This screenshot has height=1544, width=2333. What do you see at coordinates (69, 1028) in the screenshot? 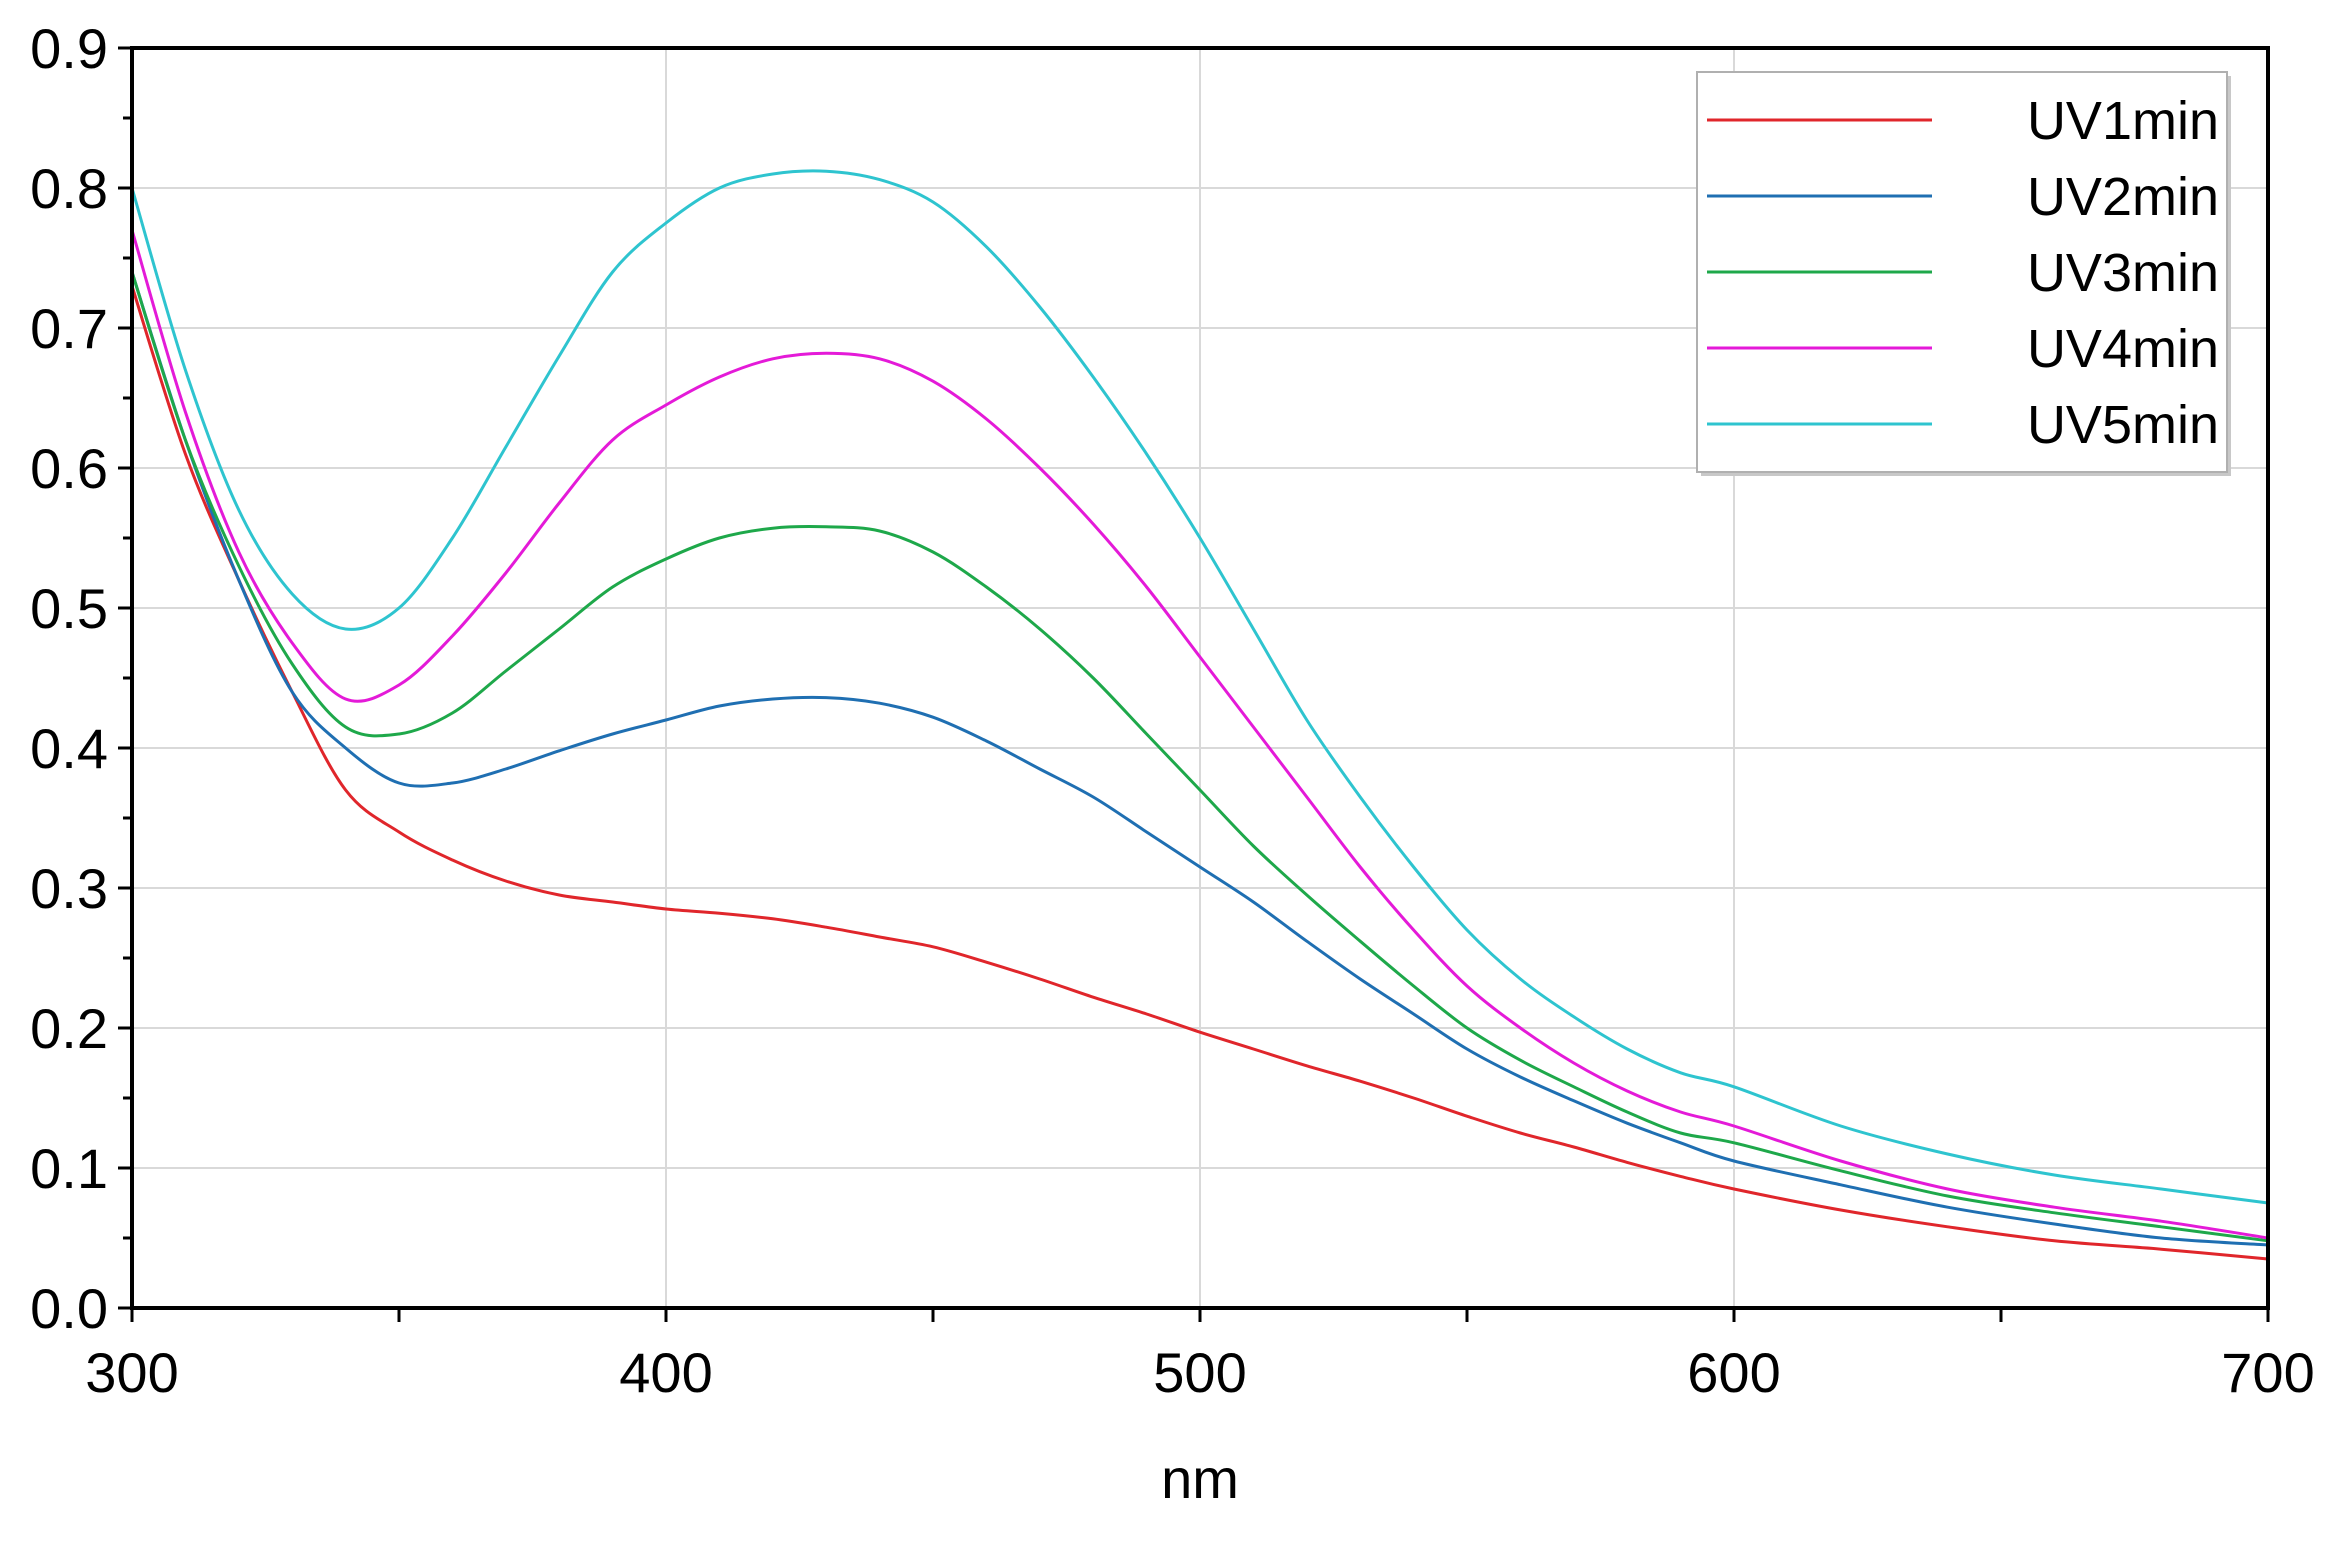
I see `y-tick-label: 0.2` at bounding box center [69, 1028].